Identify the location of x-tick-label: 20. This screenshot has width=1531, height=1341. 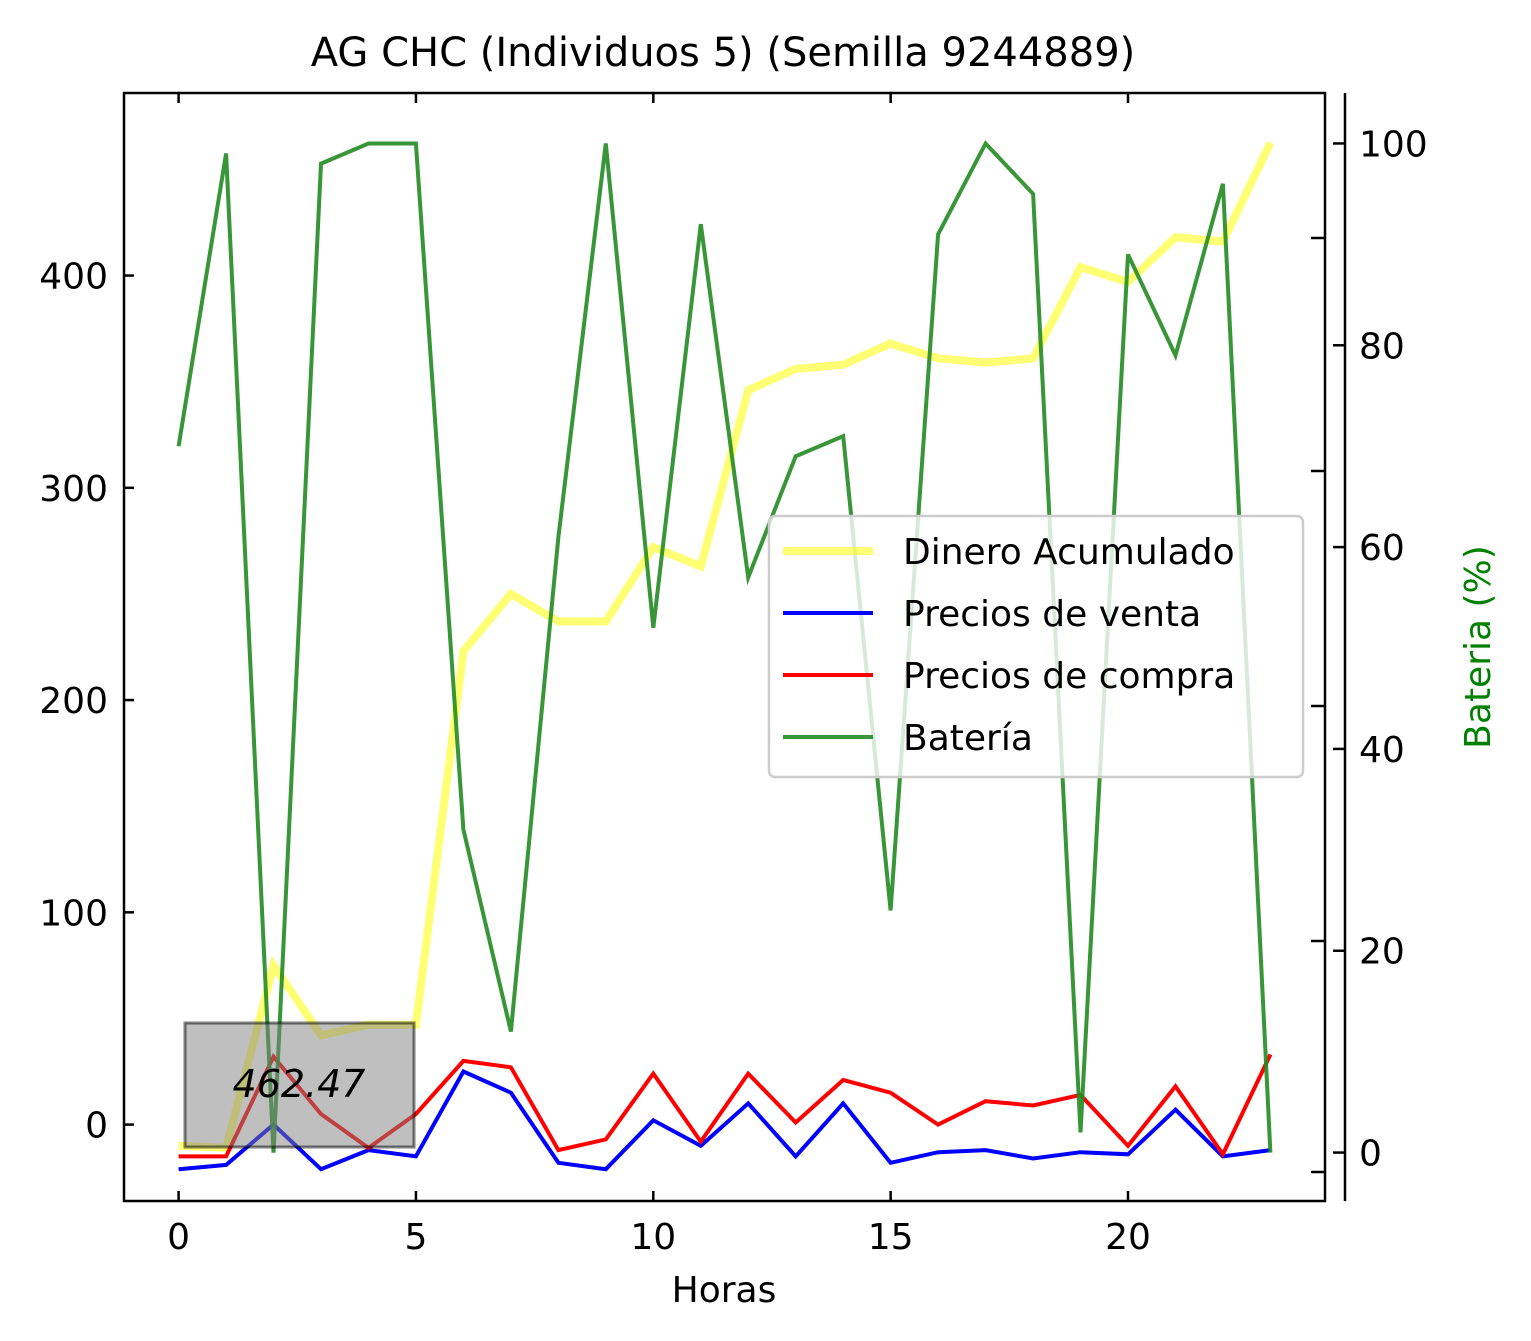
(1128, 1237).